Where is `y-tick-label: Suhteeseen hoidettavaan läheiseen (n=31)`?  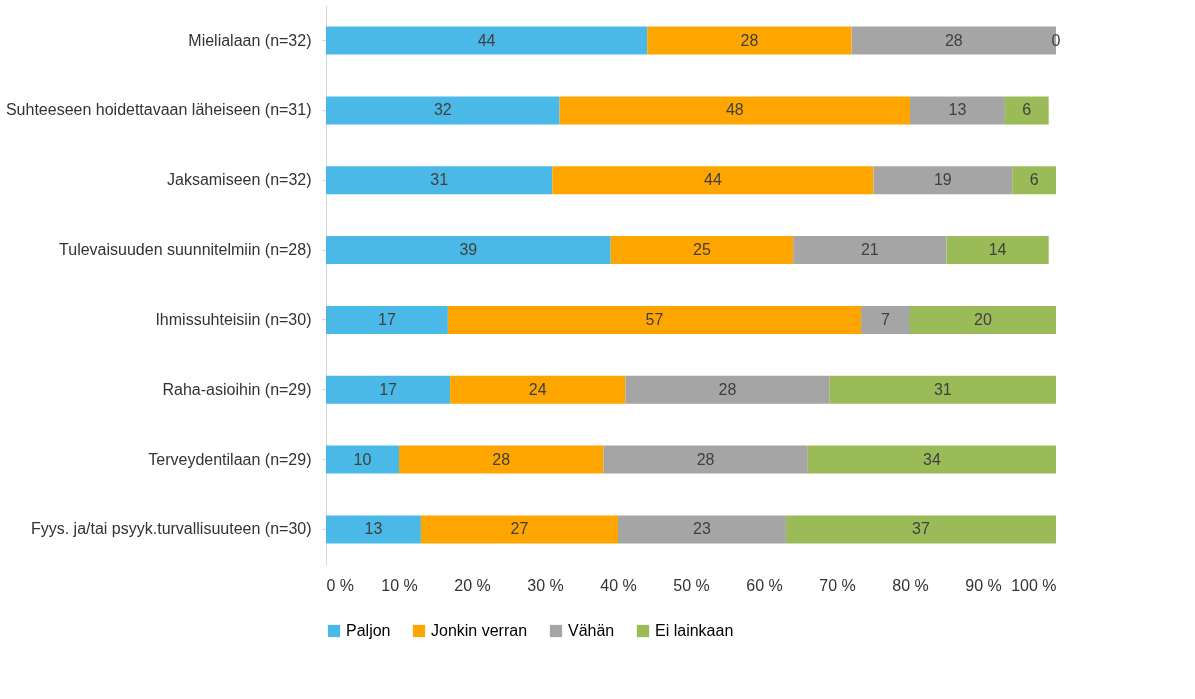 y-tick-label: Suhteeseen hoidettavaan läheiseen (n=31) is located at coordinates (158, 110).